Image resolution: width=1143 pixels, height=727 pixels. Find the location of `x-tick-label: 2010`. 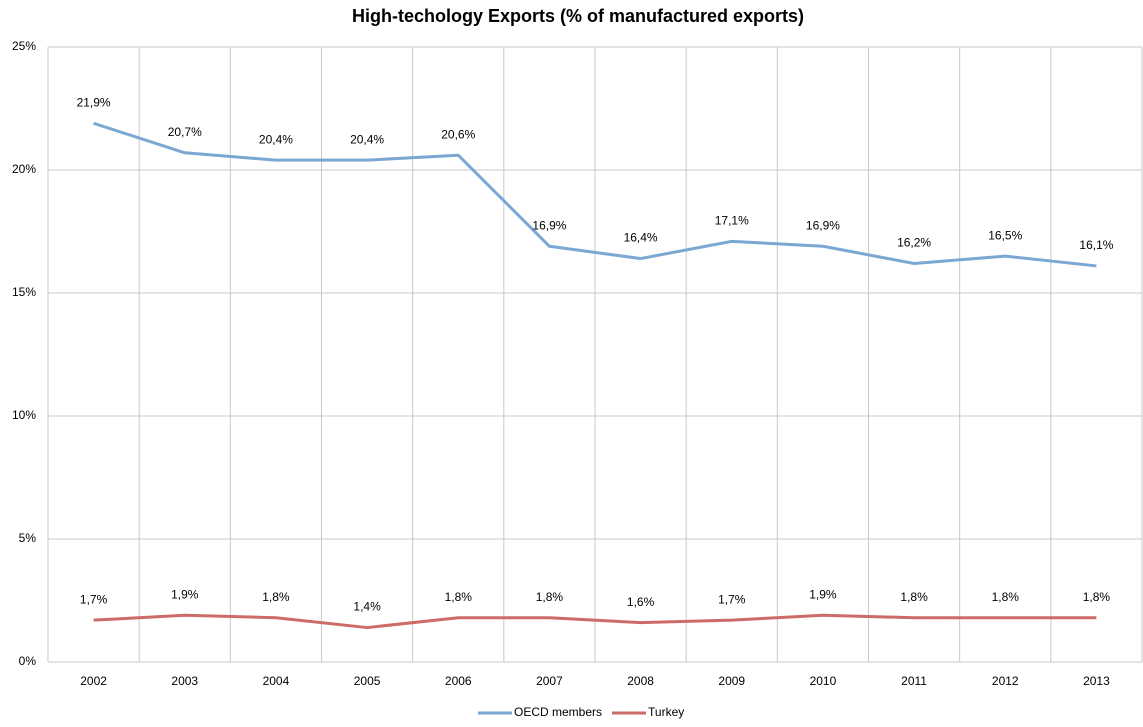

x-tick-label: 2010 is located at coordinates (823, 681).